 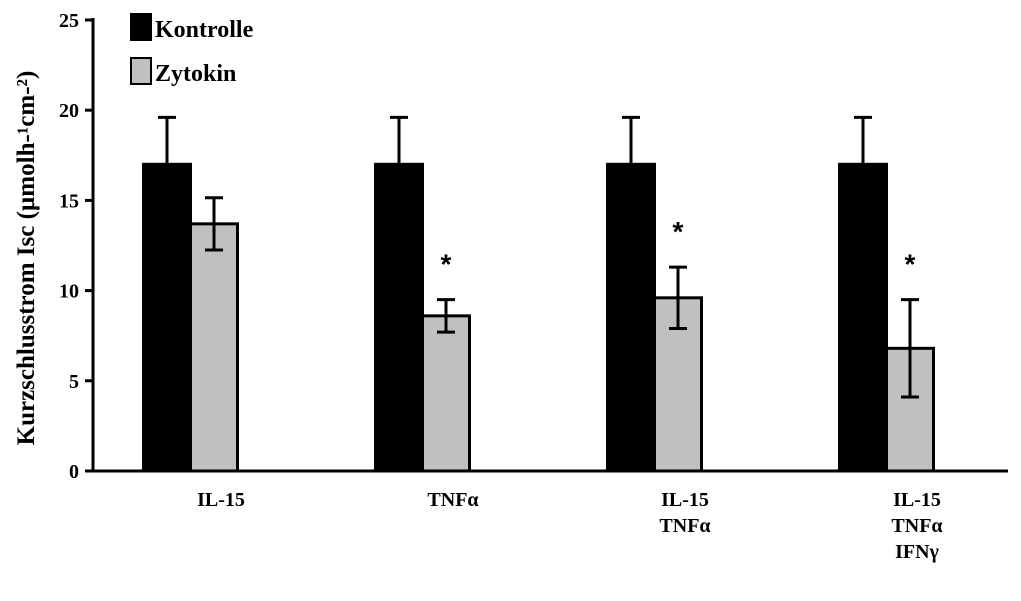 I want to click on y-axis-label-group: Kurzschlusstrom Isc (µmolh-¹cm-²), so click(x=26, y=258).